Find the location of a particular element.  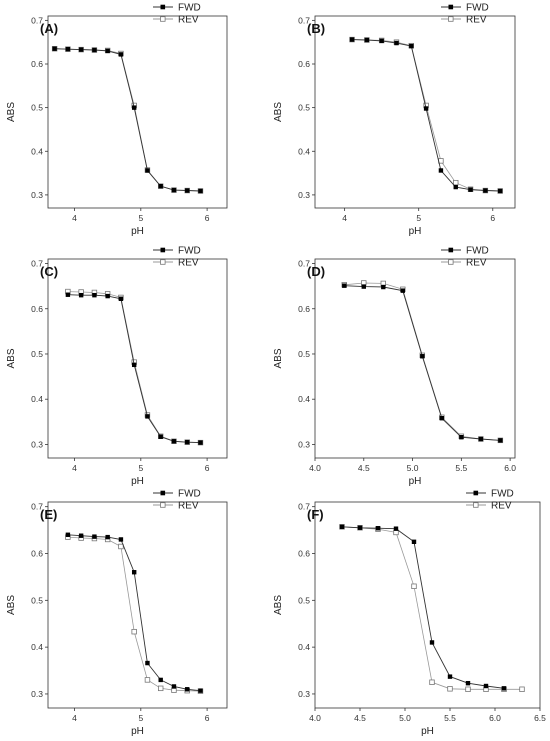

x-tick-label: 5.0 is located at coordinates (413, 468).